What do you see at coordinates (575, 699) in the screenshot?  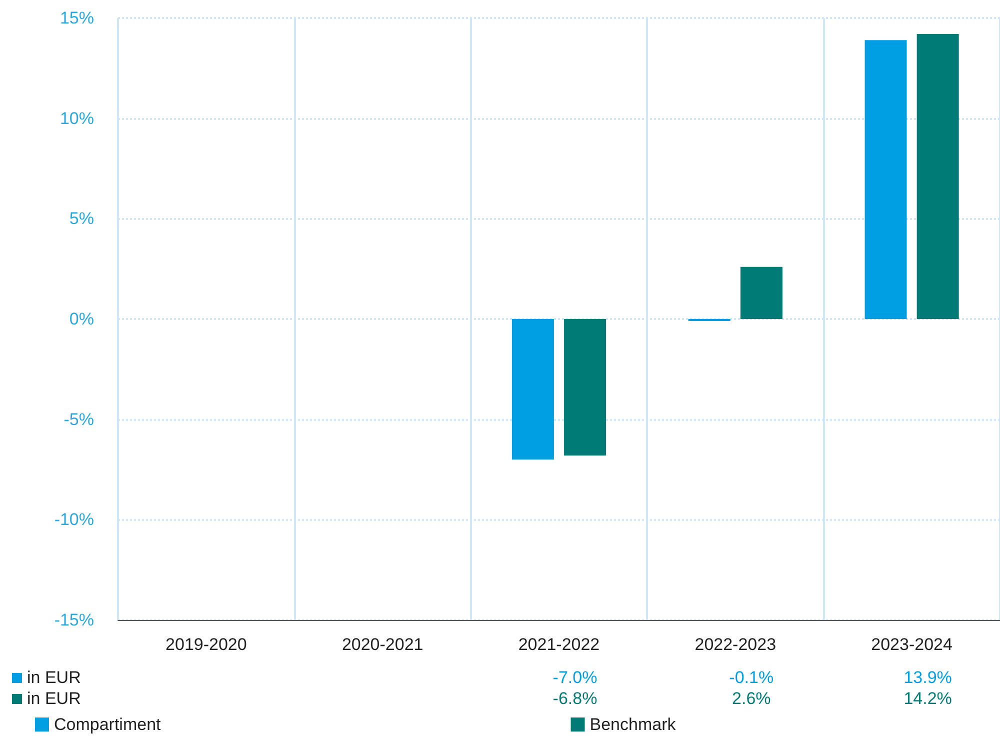 I see `data-label: -6.8%` at bounding box center [575, 699].